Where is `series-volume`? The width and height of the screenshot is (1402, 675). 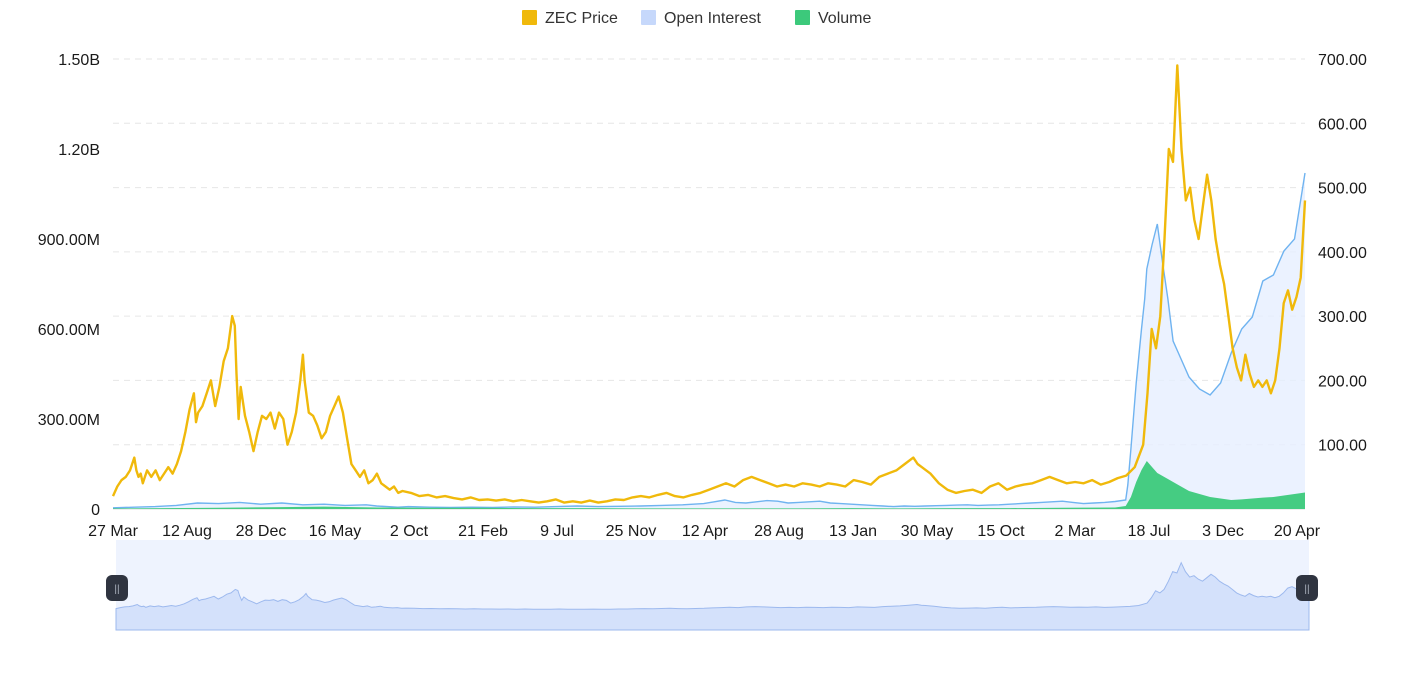
series-volume is located at coordinates (709, 485).